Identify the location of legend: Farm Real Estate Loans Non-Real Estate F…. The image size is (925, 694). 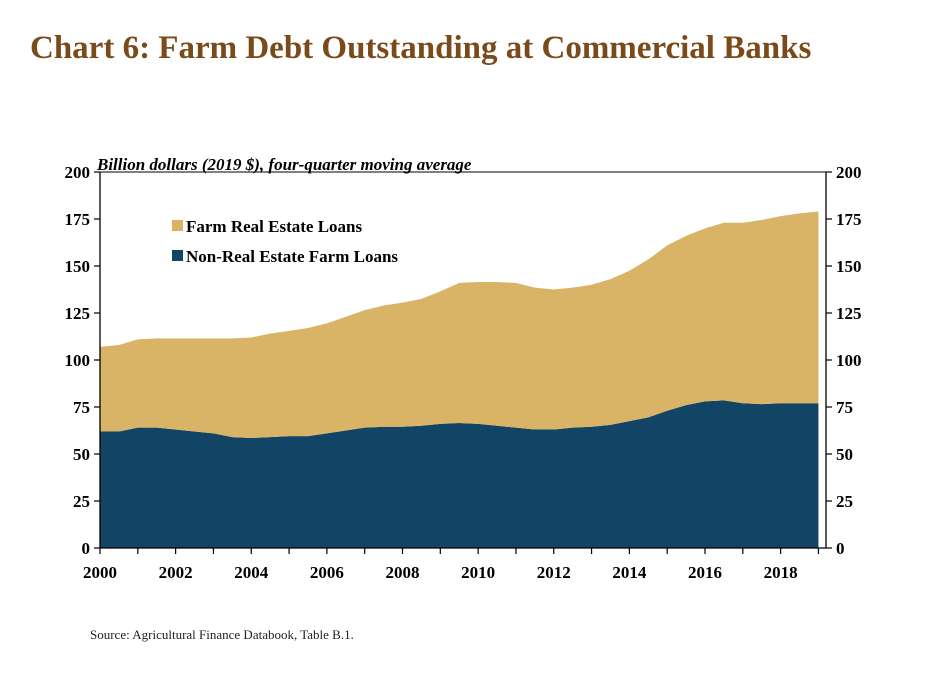
(285, 241).